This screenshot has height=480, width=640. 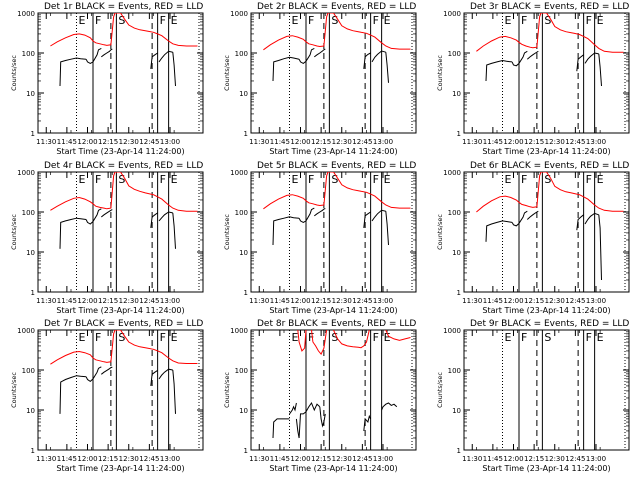 I want to click on chart-title: Det 7r BLACK = Events, RED = LLD, so click(x=123, y=324).